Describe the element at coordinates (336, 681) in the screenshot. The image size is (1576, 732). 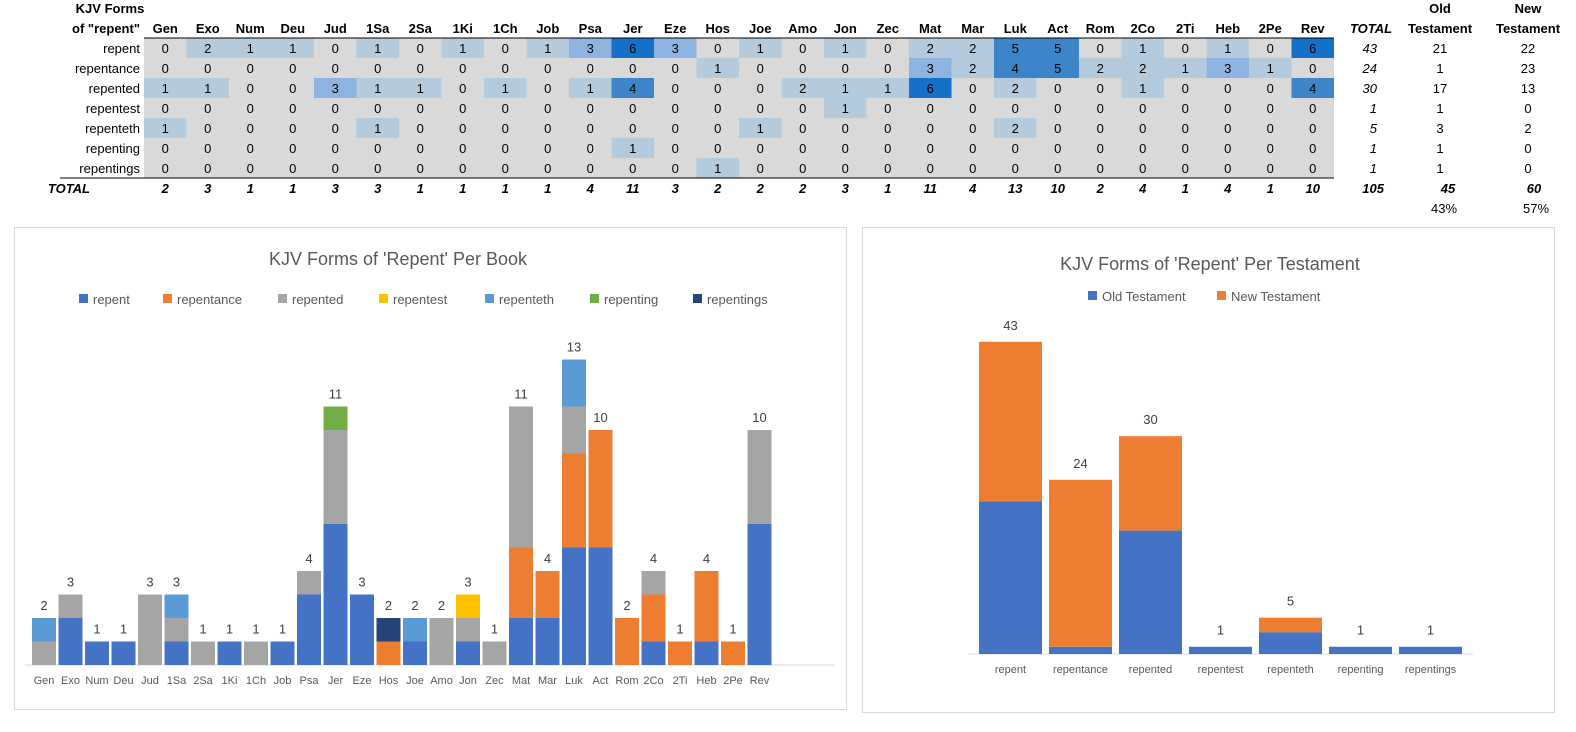
I see `x-tick-label: Jer` at that location.